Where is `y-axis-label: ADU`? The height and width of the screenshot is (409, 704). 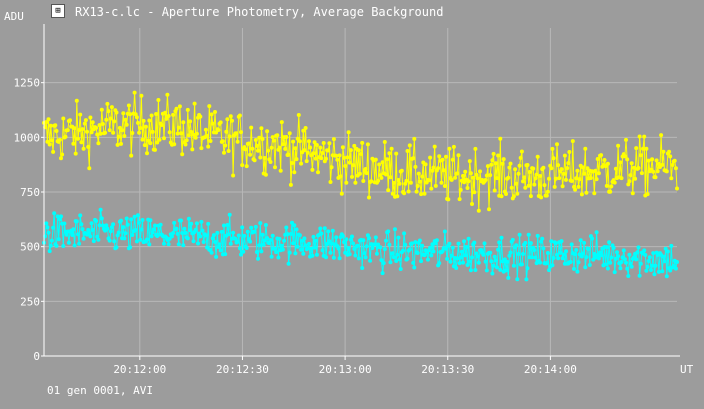 y-axis-label: ADU is located at coordinates (14, 16).